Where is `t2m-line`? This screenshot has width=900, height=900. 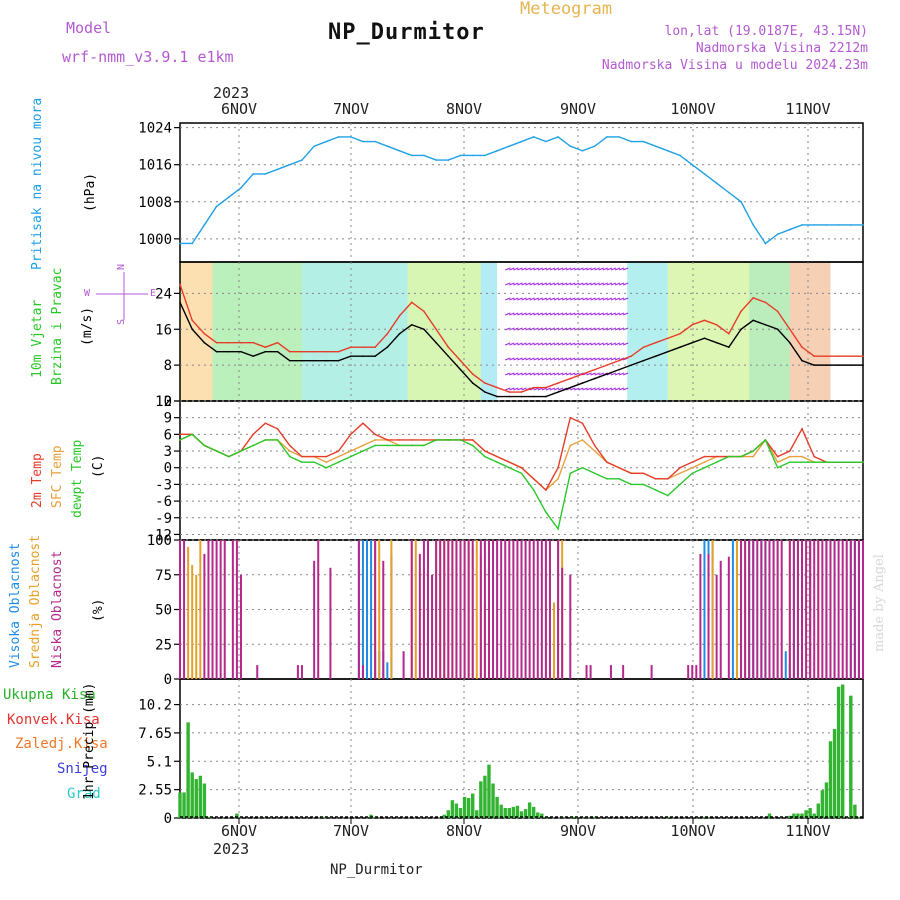
t2m-line is located at coordinates (521, 454).